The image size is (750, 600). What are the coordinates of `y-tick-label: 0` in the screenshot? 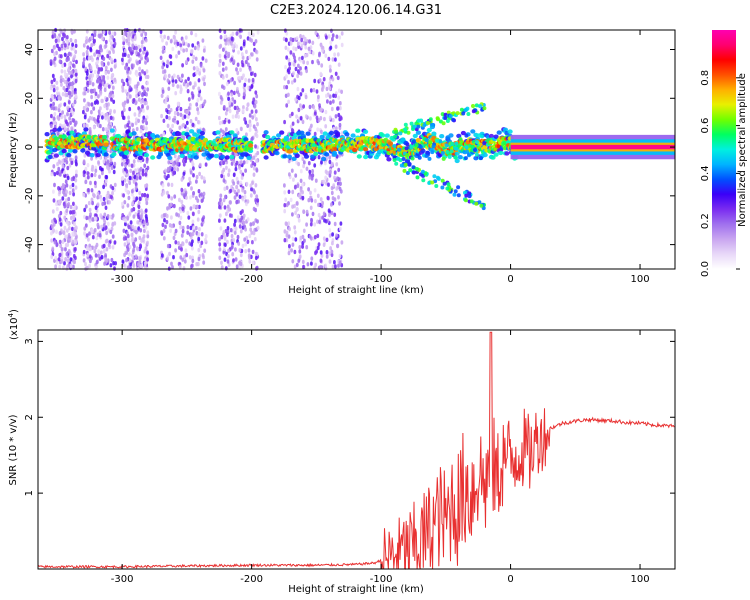 It's located at (29, 147).